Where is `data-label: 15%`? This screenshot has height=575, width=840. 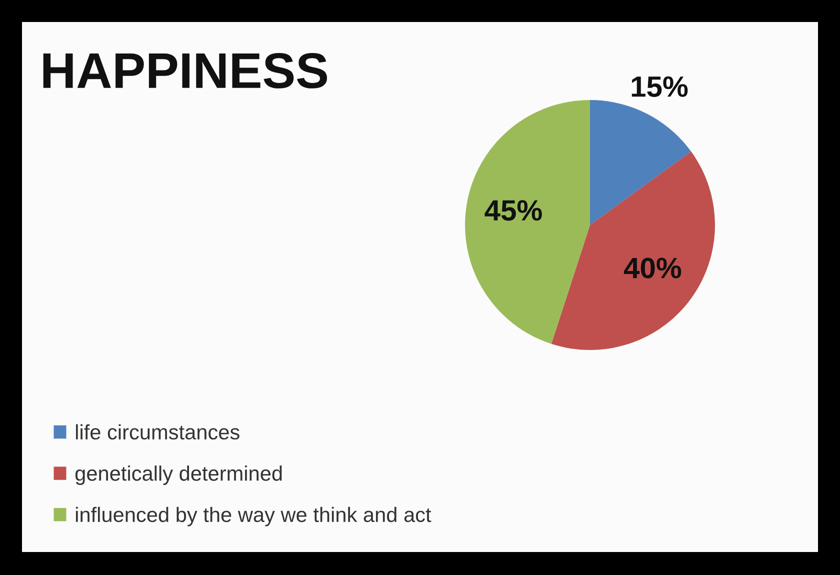
data-label: 15% is located at coordinates (660, 86).